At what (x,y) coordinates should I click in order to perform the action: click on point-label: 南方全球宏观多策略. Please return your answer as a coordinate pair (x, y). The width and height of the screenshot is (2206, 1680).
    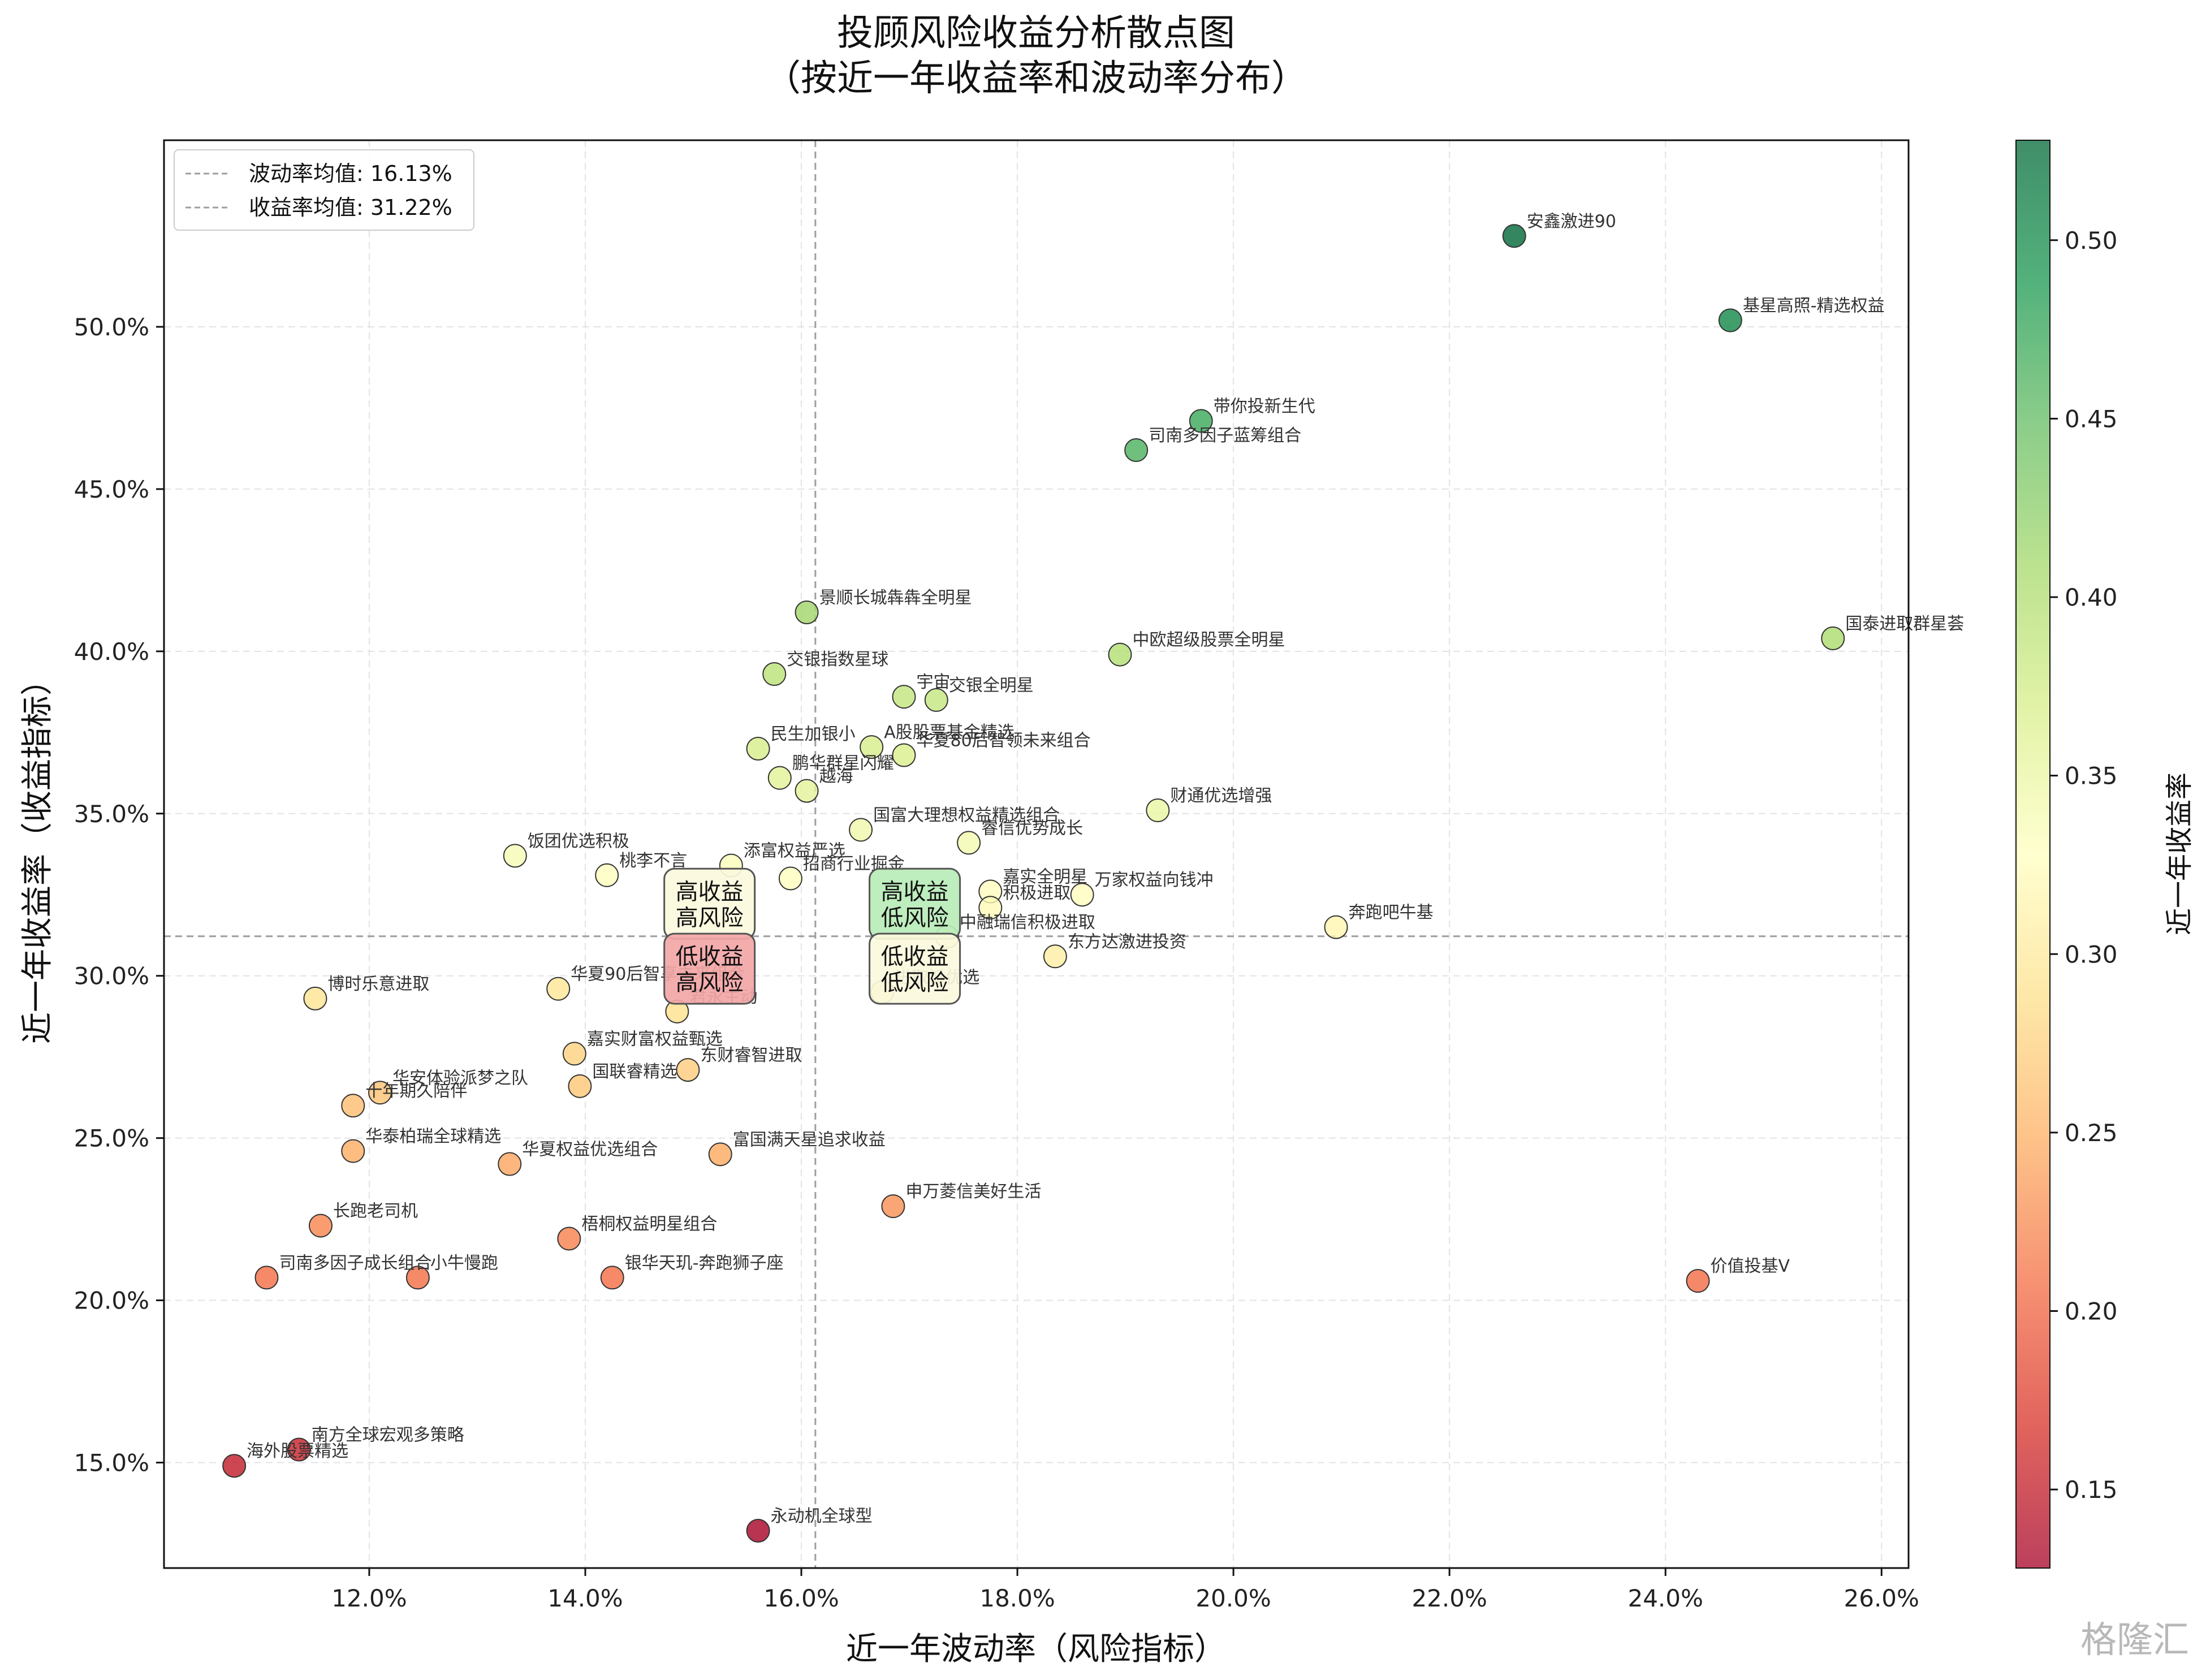
    Looking at the image, I should click on (388, 1435).